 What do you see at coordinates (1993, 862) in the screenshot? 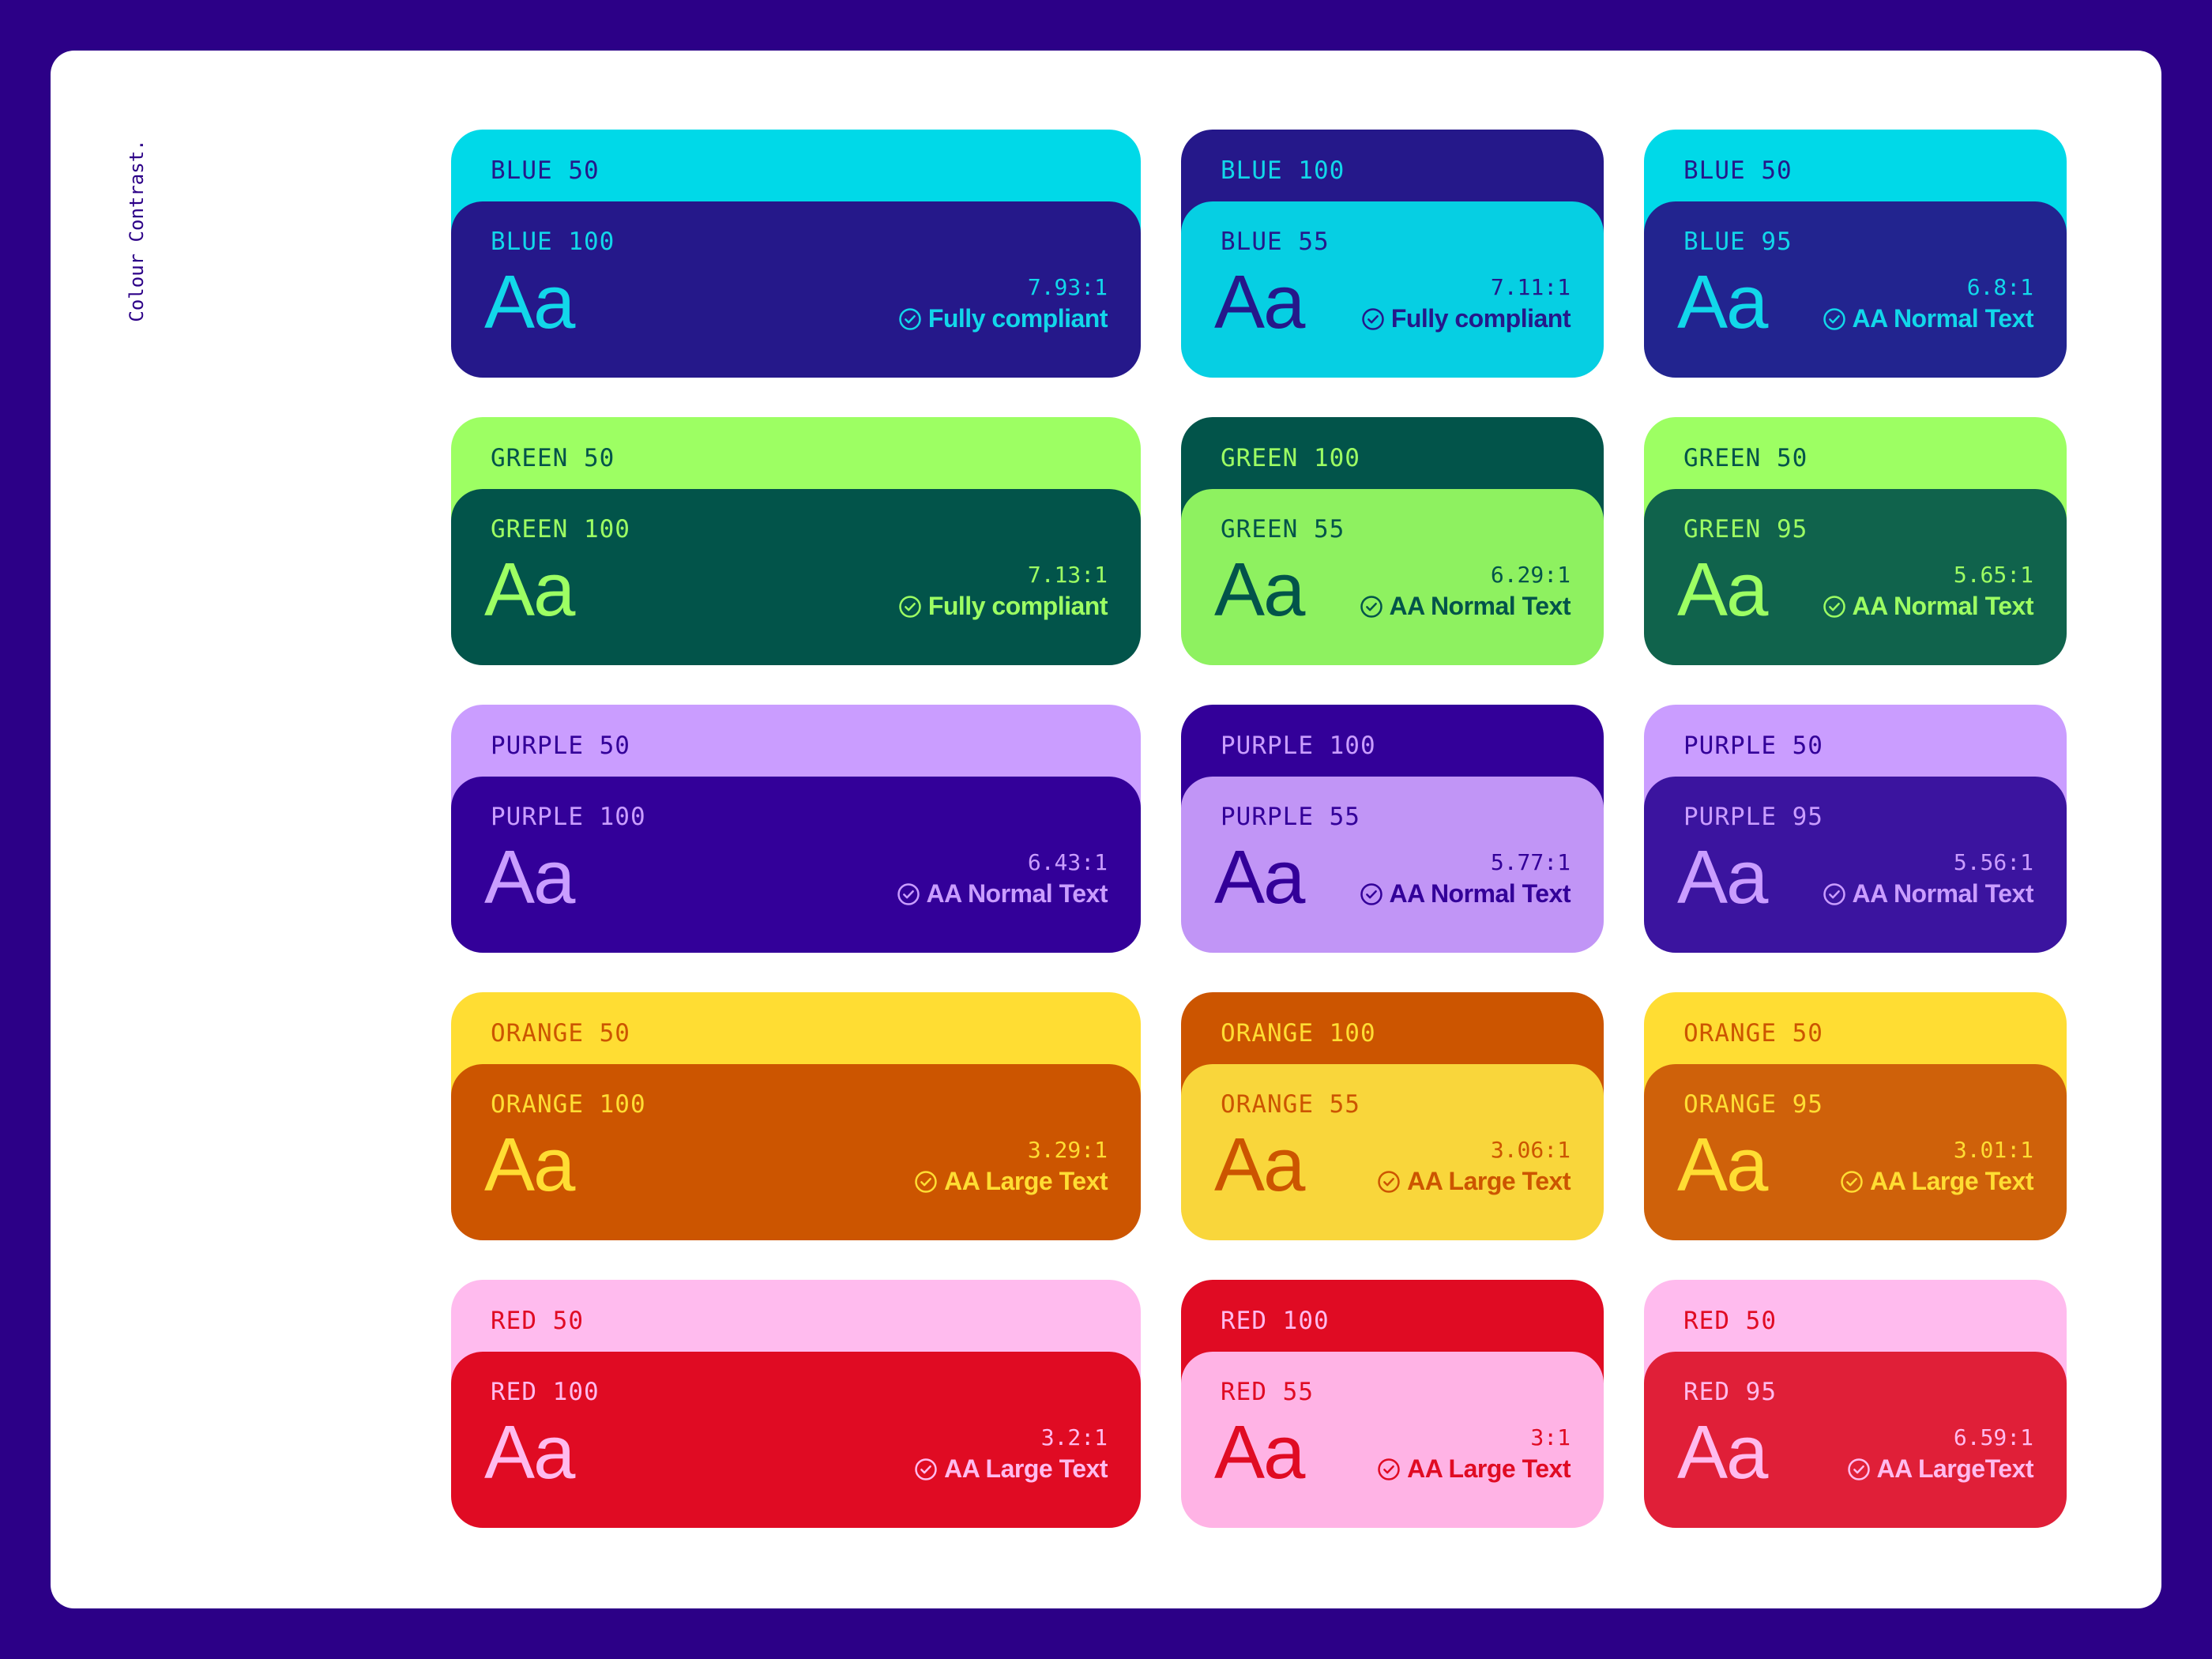
I see `contrast-ratio: 5.56:1` at bounding box center [1993, 862].